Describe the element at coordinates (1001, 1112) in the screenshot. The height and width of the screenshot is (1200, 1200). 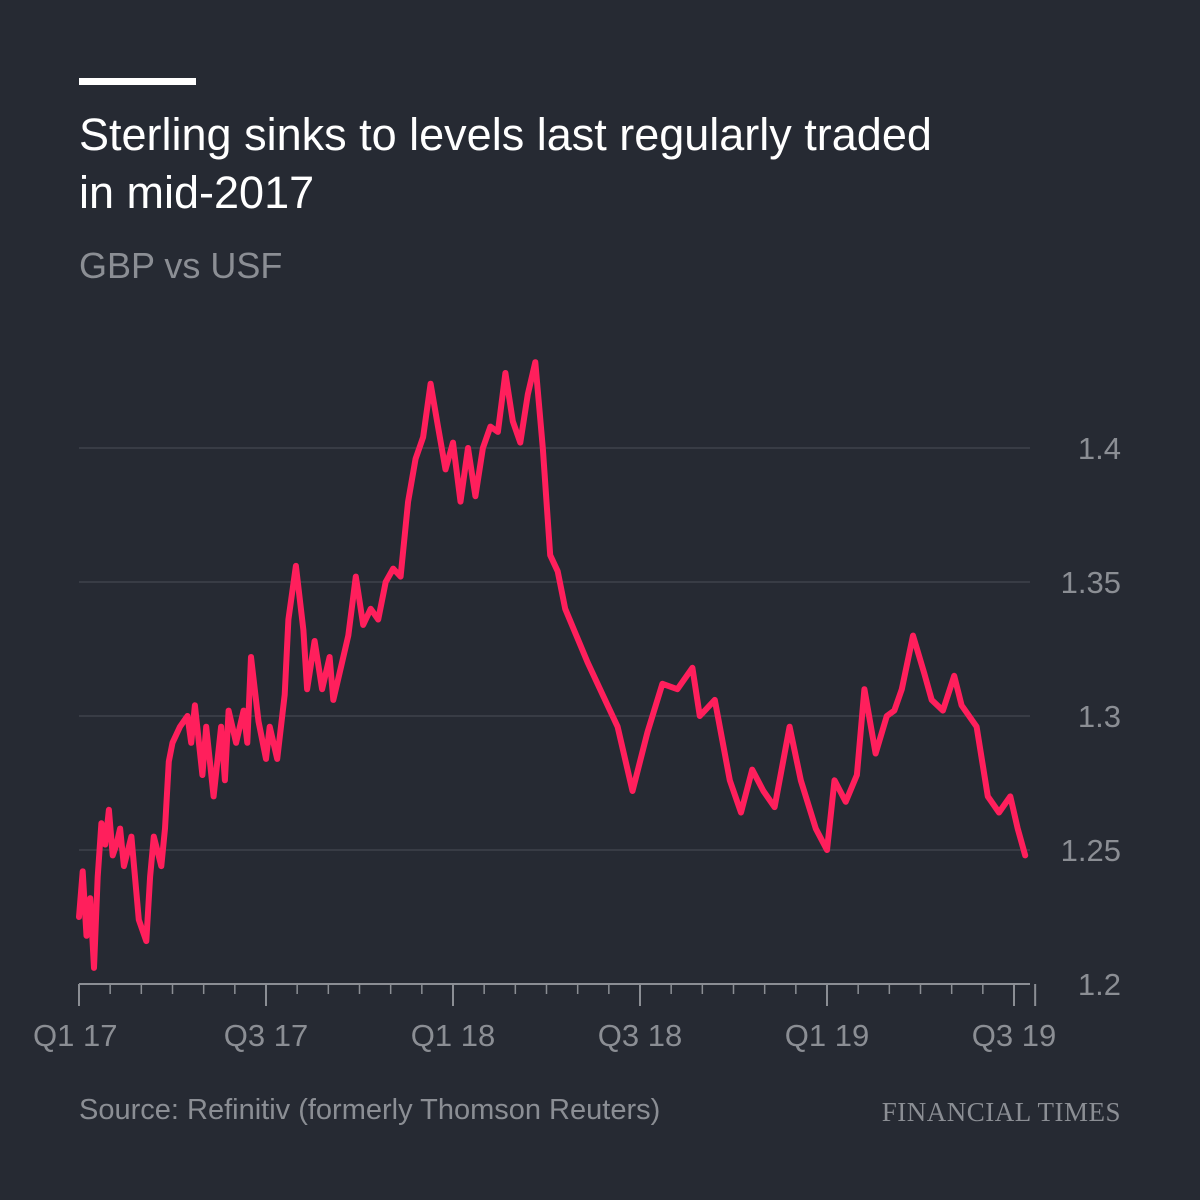
I see `brand-logo: FINANCIAL TIMES` at that location.